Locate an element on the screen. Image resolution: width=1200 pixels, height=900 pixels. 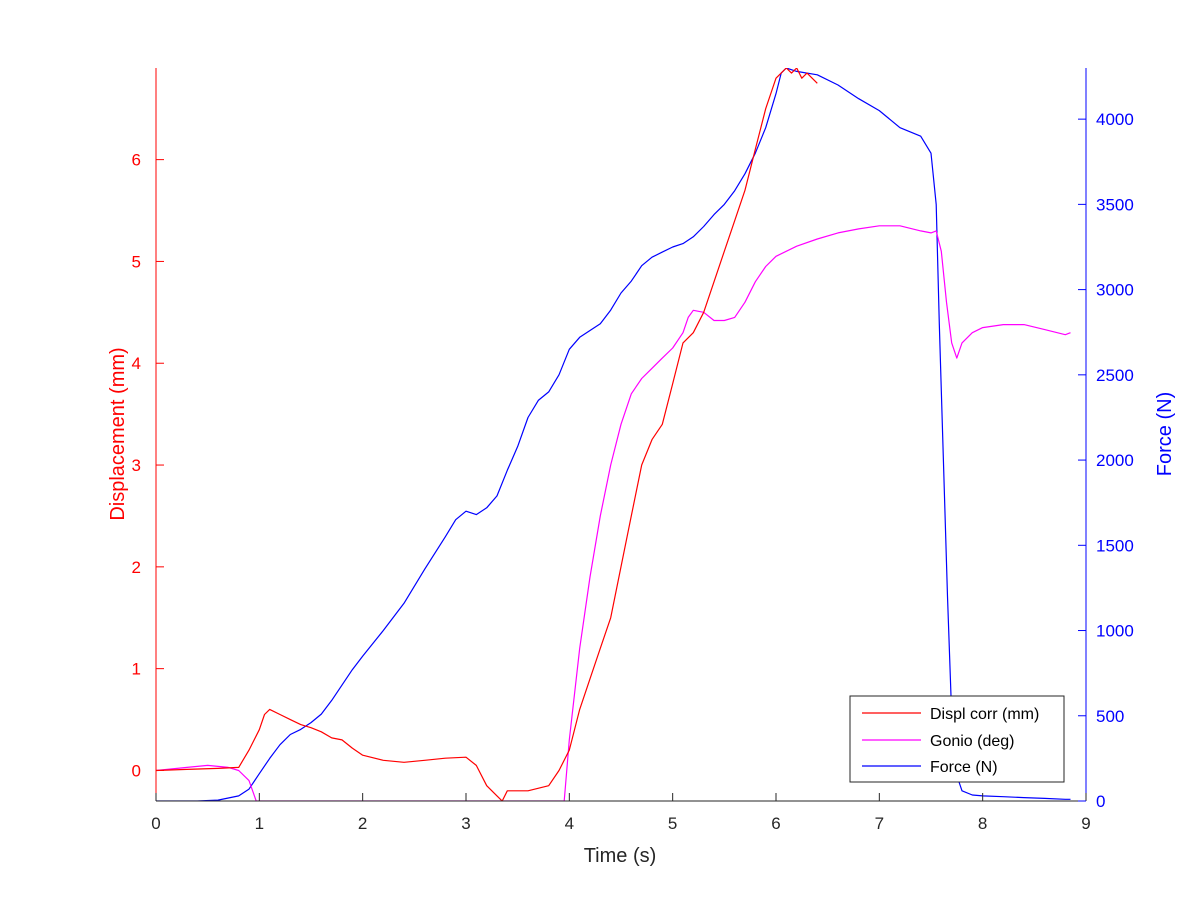
left-y-tick-label: 5 is located at coordinates (136, 261).